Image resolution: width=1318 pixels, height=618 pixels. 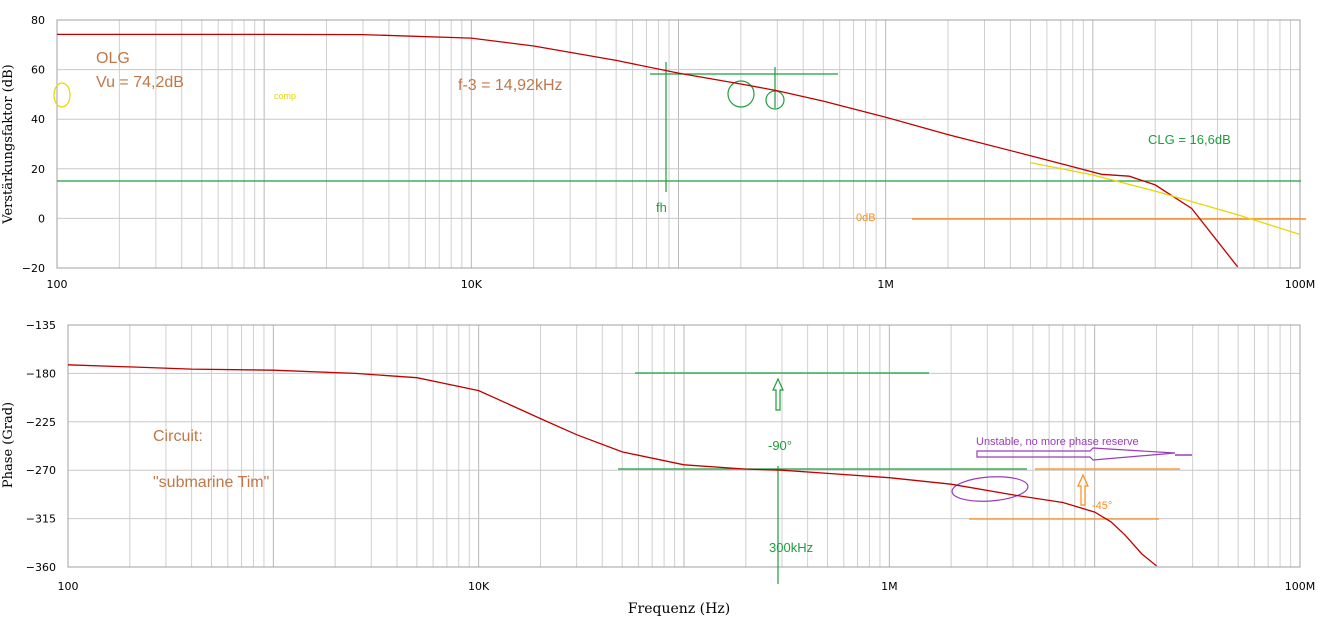 I want to click on phase-y-tick-label: −315, so click(x=41, y=519).